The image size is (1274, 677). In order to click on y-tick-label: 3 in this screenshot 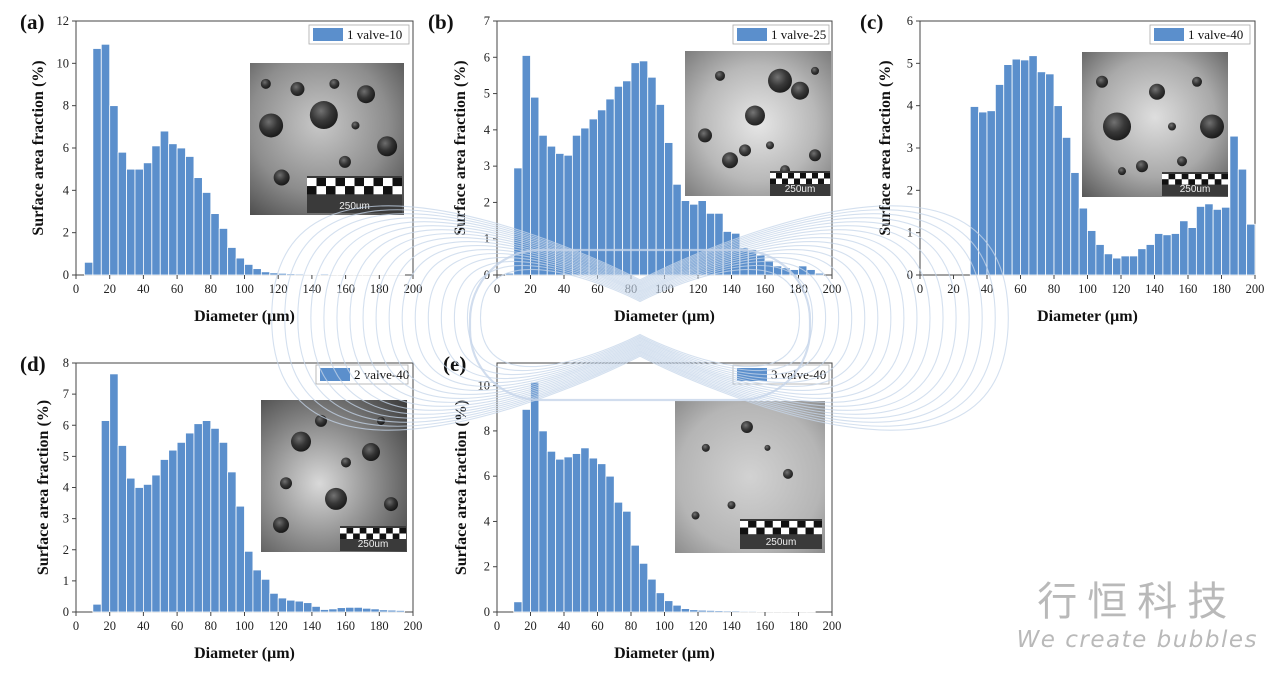, I will do `click(66, 519)`.